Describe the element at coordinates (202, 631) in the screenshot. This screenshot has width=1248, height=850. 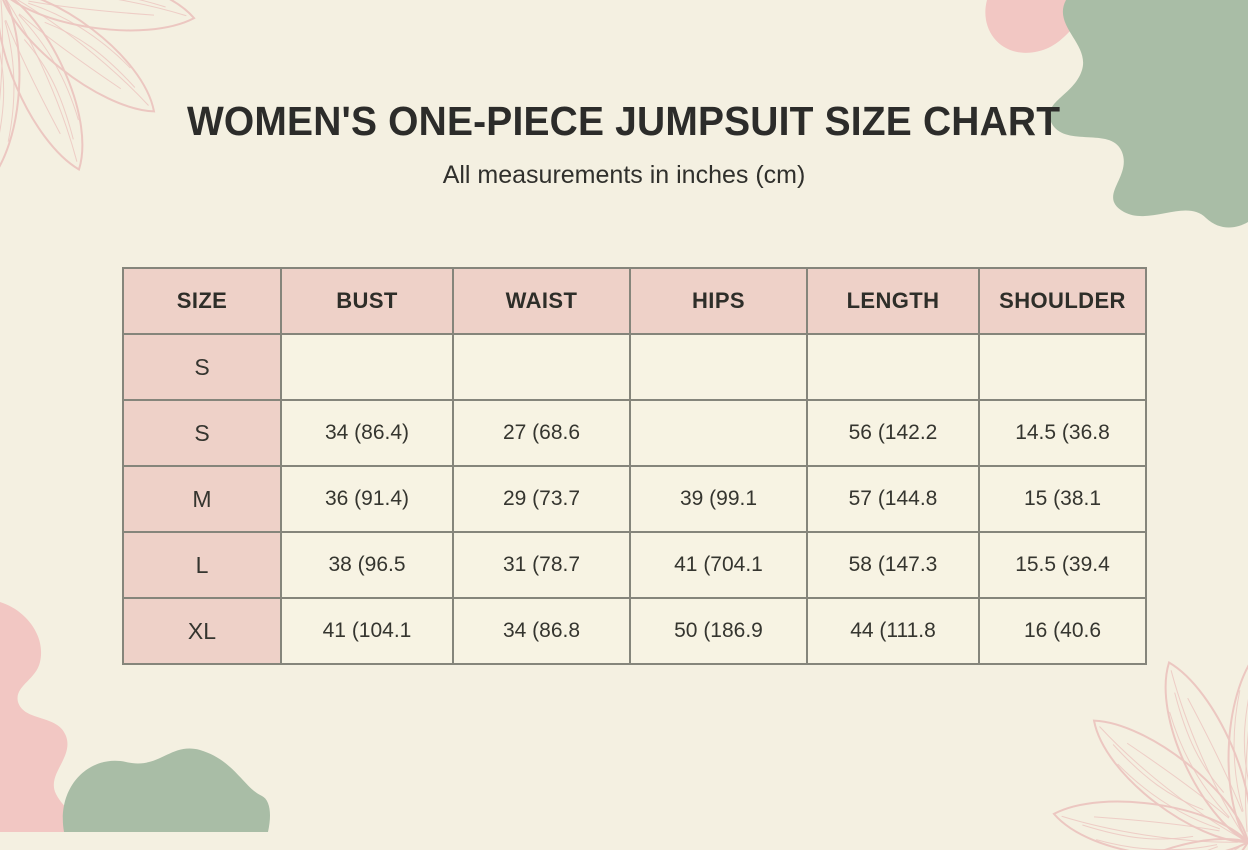
I see `size-cell: XL` at that location.